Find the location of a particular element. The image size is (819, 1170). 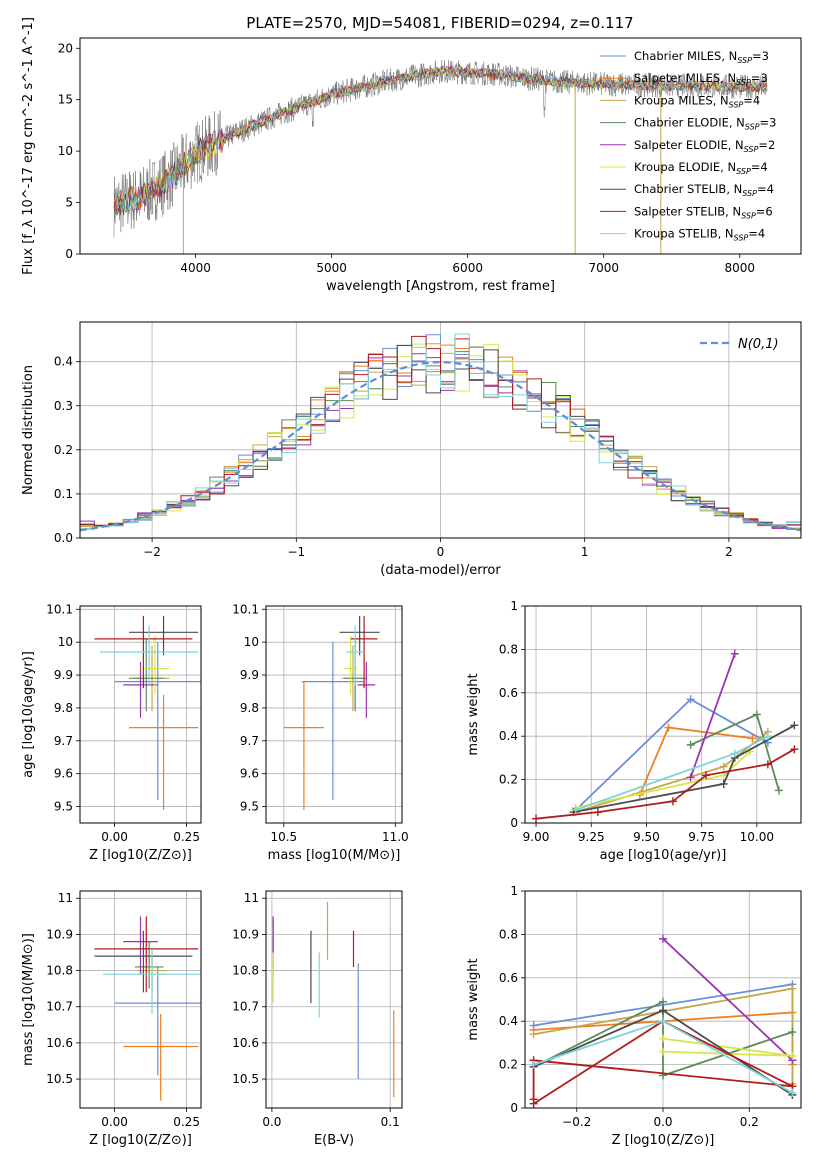

chart-mass_vs_ebv: 0.0 0.1 10.5 10.6 10.7 10.8 10.9 11 E(B-V) is located at coordinates (317, 1019).